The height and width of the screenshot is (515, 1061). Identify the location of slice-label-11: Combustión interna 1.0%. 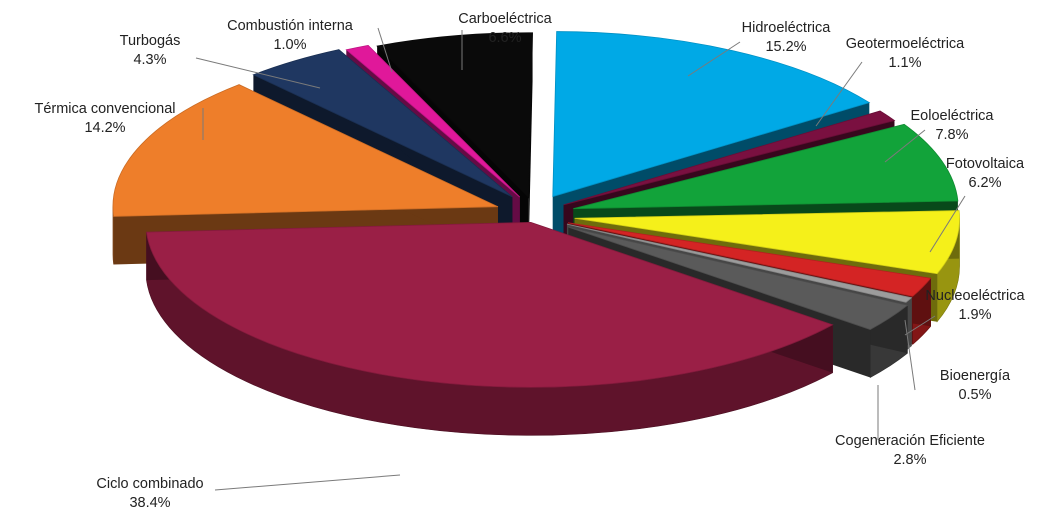
(310, 45).